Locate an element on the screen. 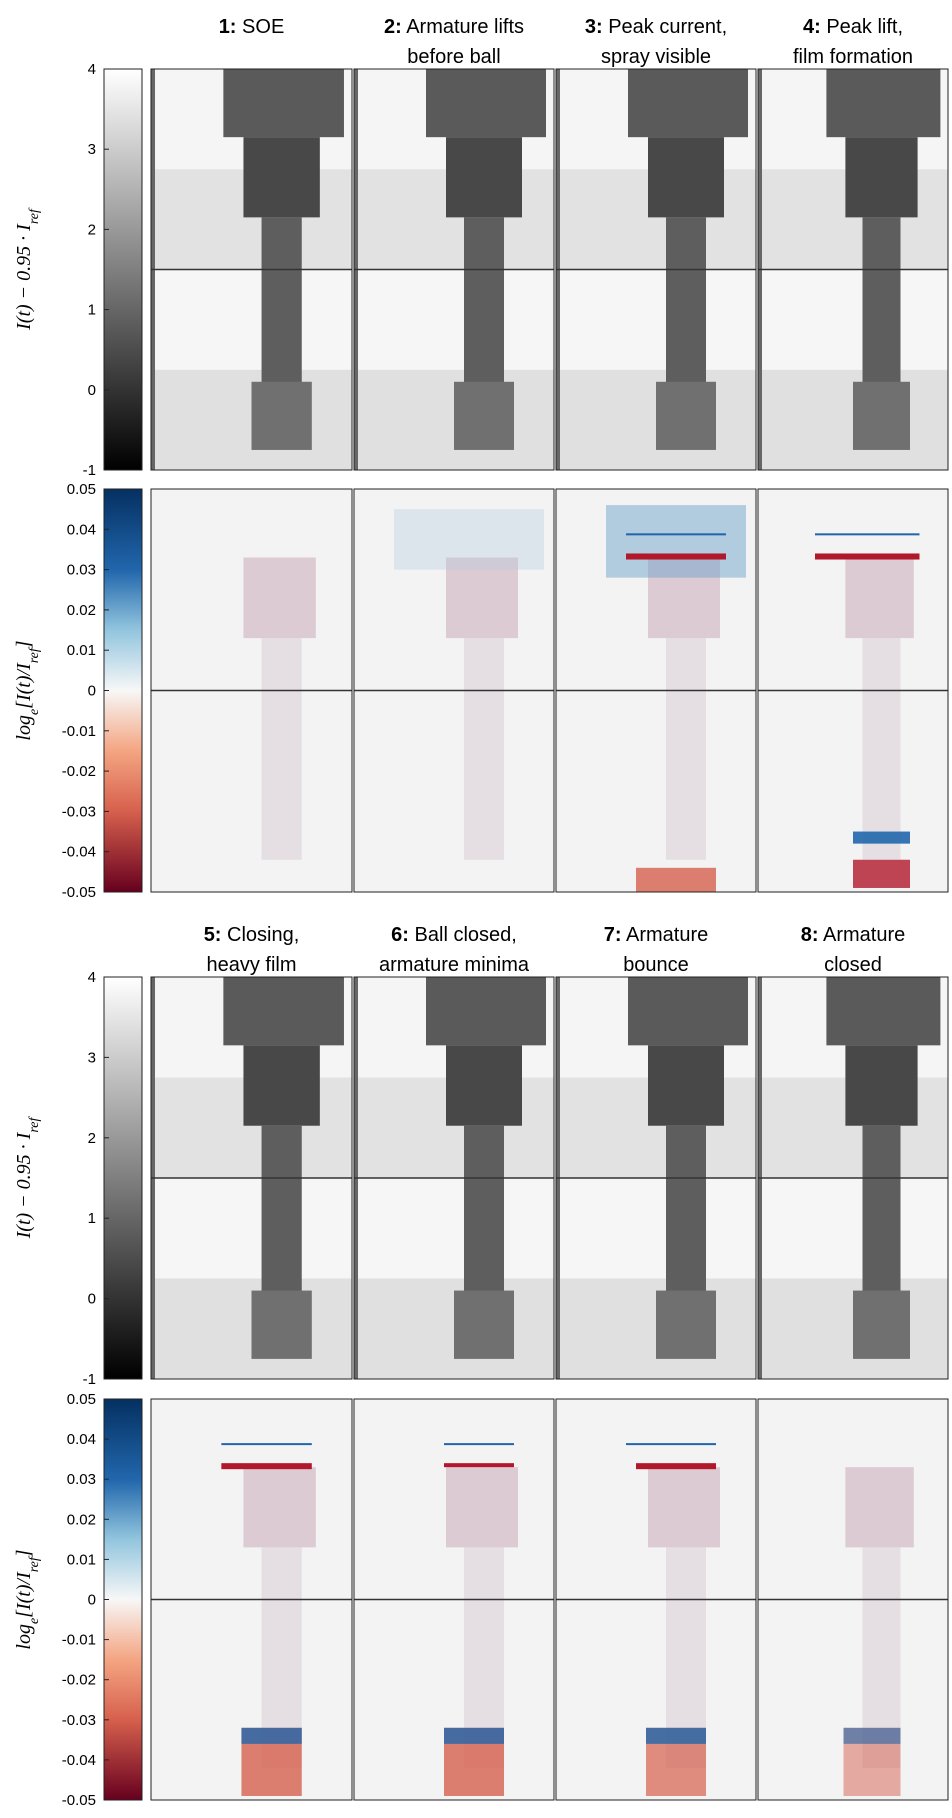  column-title-line: Armature lifts is located at coordinates (465, 27).